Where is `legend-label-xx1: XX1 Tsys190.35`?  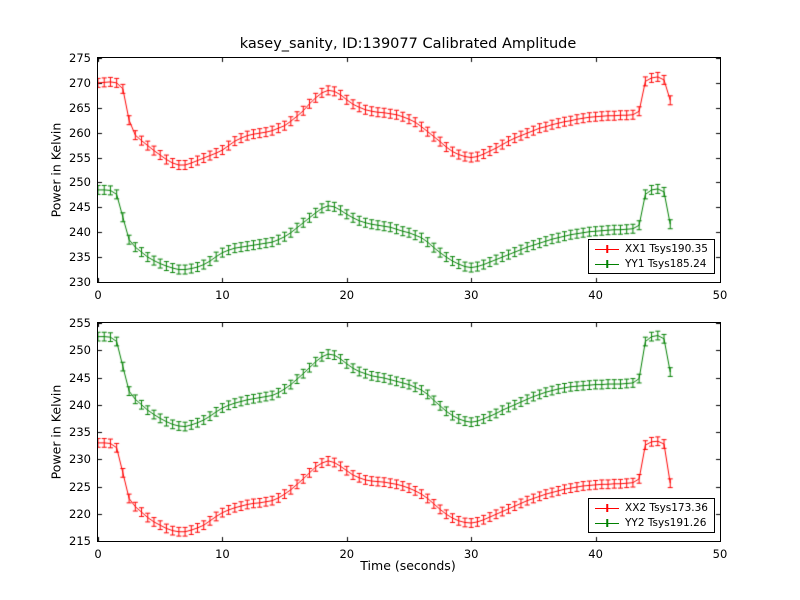 legend-label-xx1: XX1 Tsys190.35 is located at coordinates (666, 249).